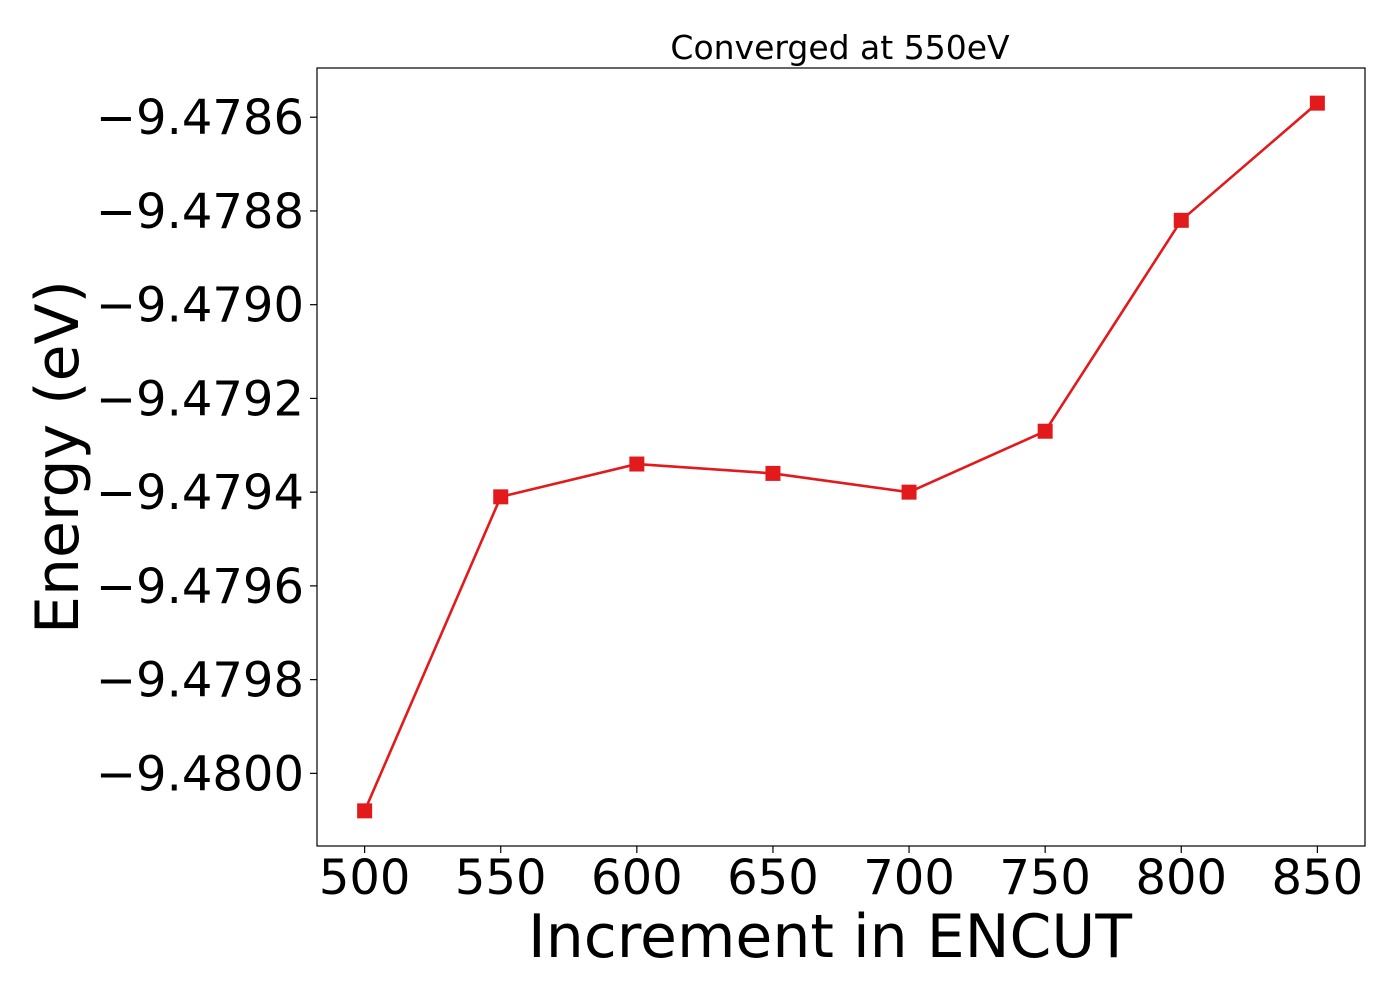 The width and height of the screenshot is (1400, 1000). I want to click on y-tick-label: −9.4796, so click(200, 587).